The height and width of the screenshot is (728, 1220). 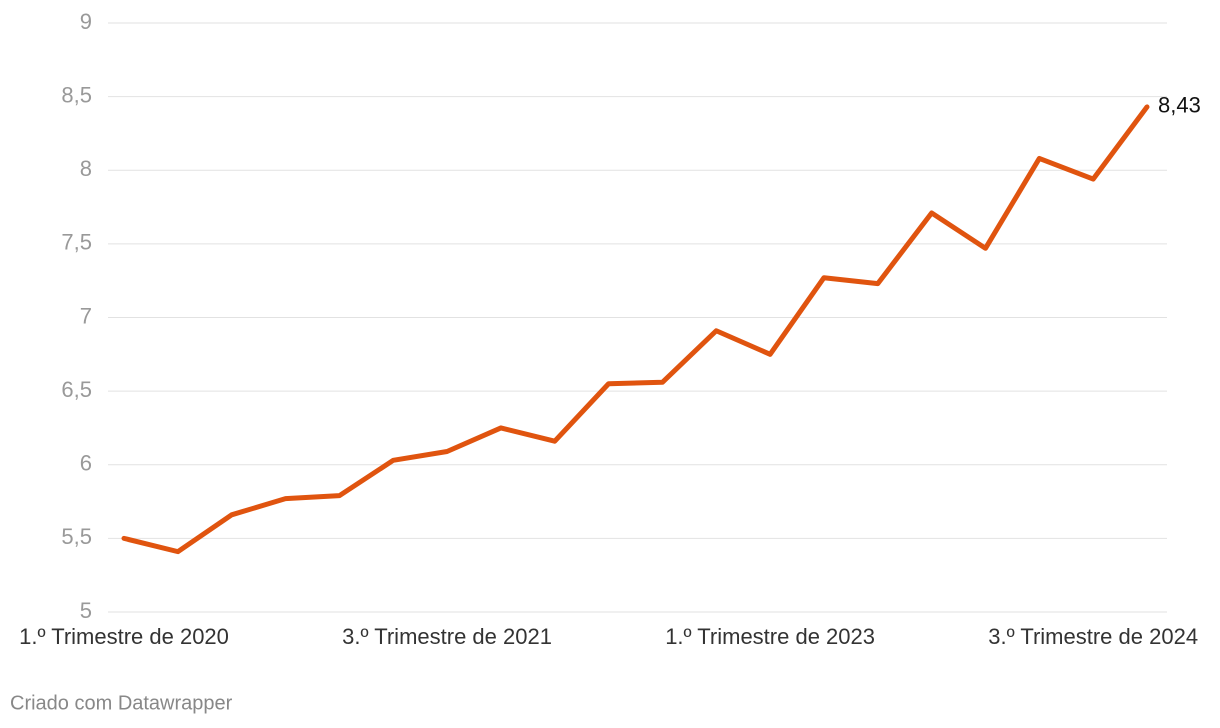 I want to click on y-tick-label: 7, so click(x=86, y=315).